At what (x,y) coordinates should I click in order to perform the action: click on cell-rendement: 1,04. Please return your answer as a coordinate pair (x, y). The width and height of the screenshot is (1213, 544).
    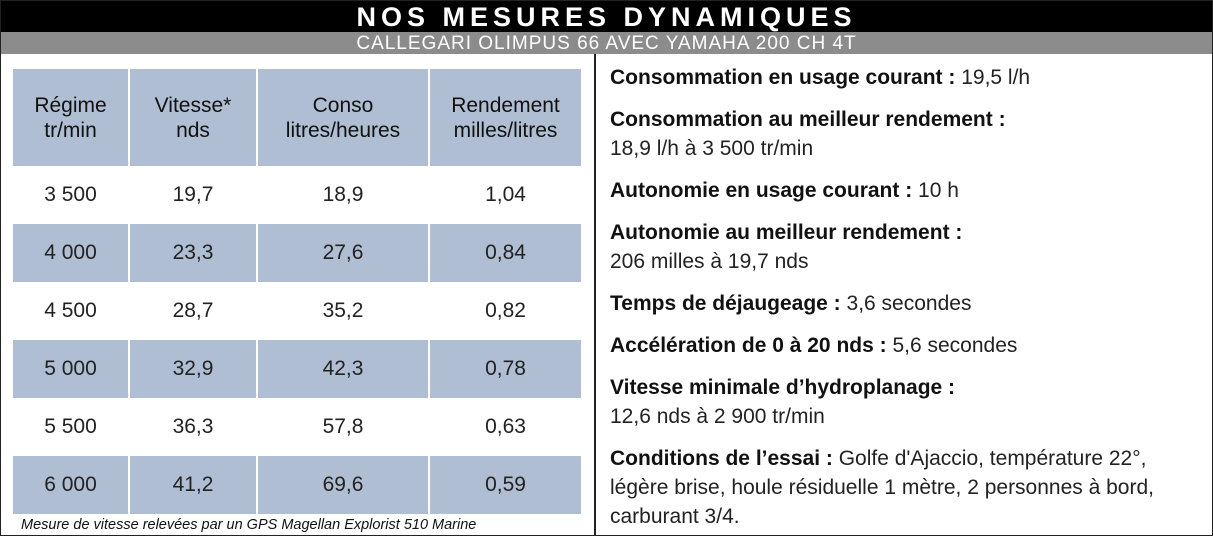
    Looking at the image, I should click on (505, 194).